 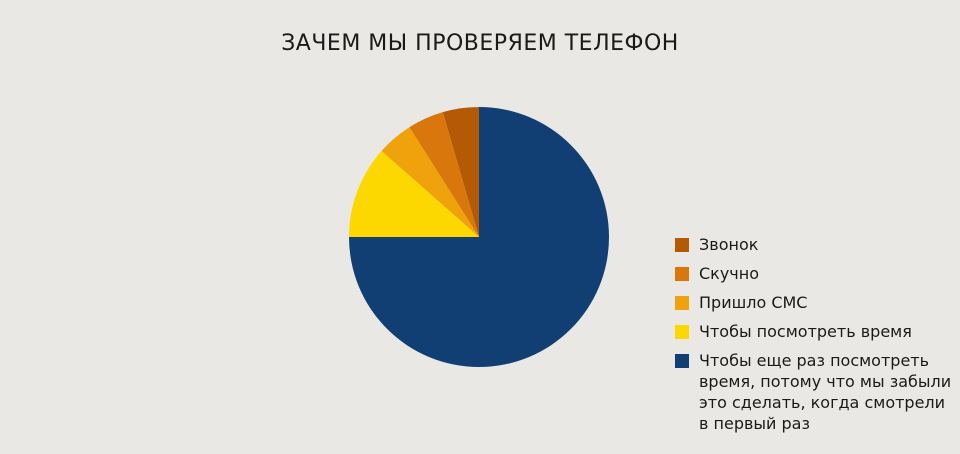 What do you see at coordinates (812, 302) in the screenshot?
I see `legend-item: Пришло СМС` at bounding box center [812, 302].